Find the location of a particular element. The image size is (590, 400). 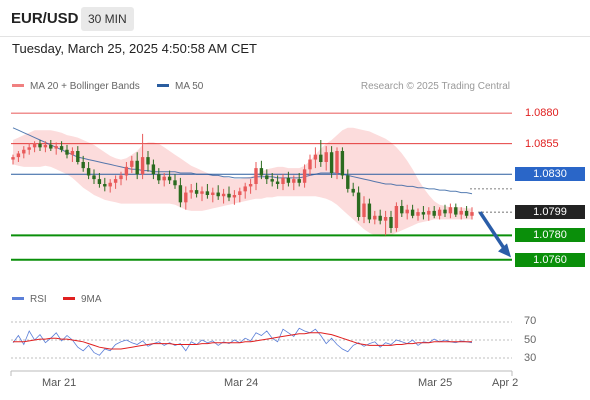

rsi-tick-30: 30 is located at coordinates (530, 358).